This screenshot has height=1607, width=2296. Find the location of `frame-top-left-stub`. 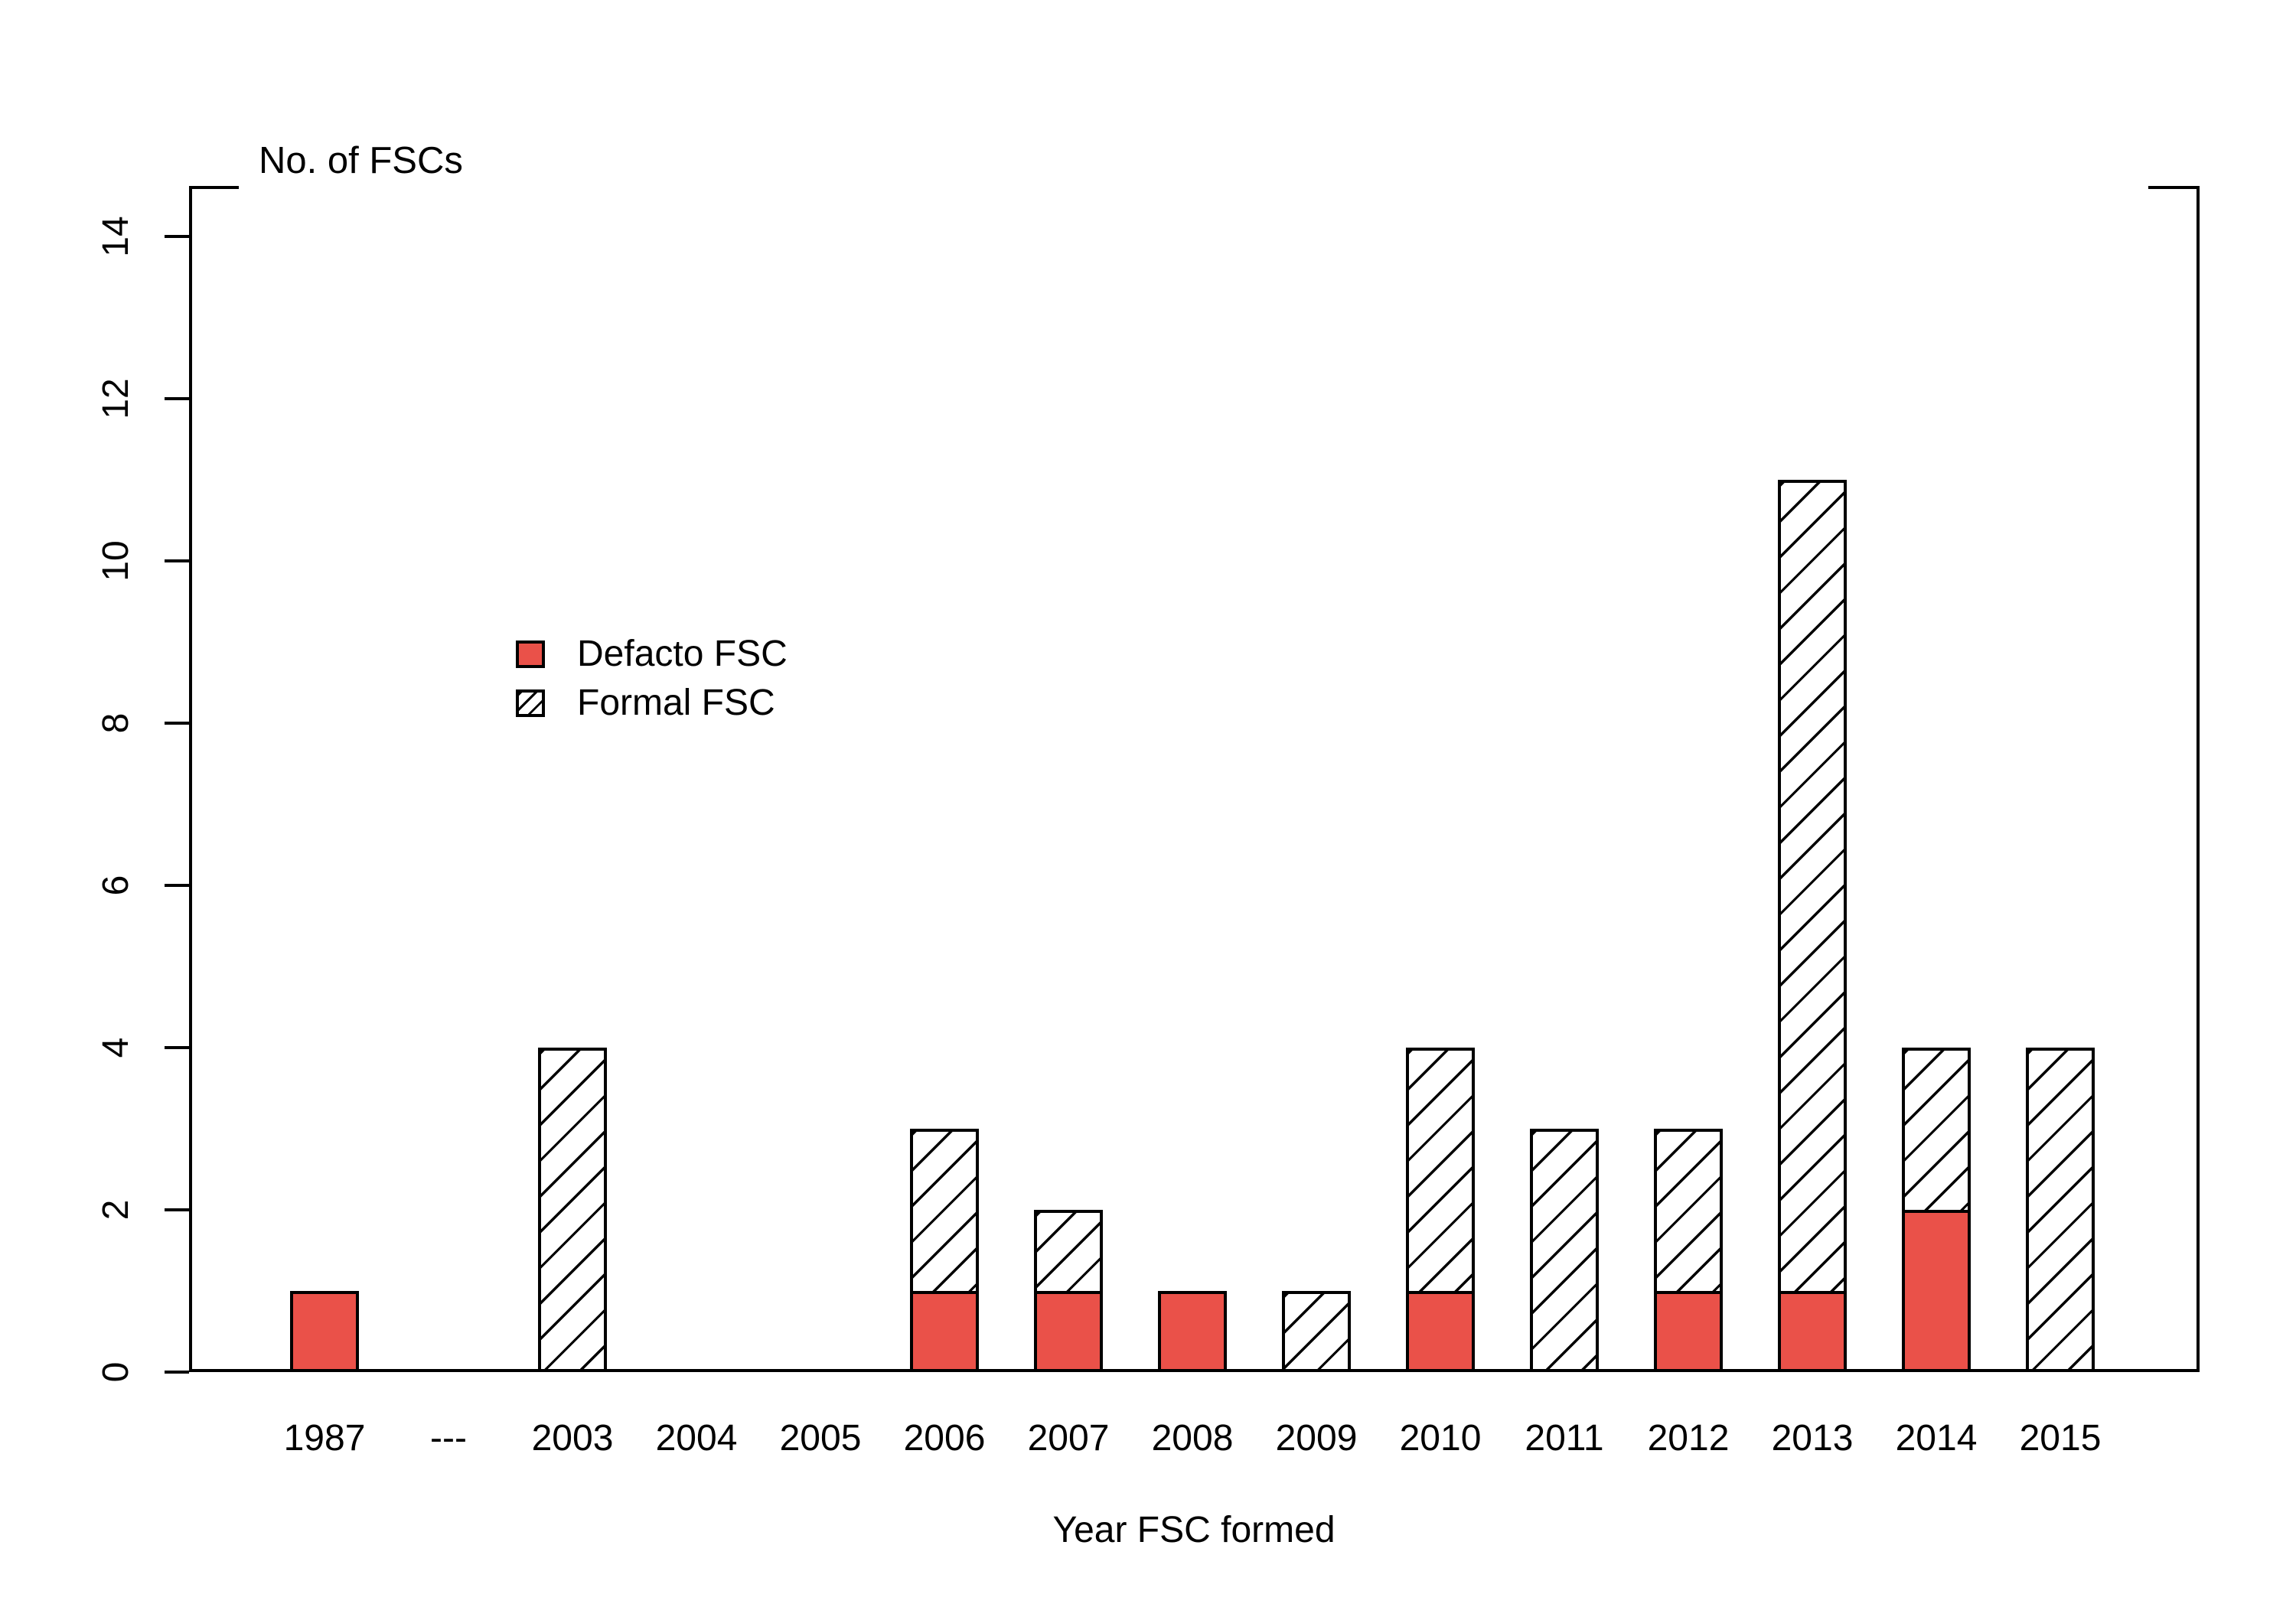

frame-top-left-stub is located at coordinates (214, 187).